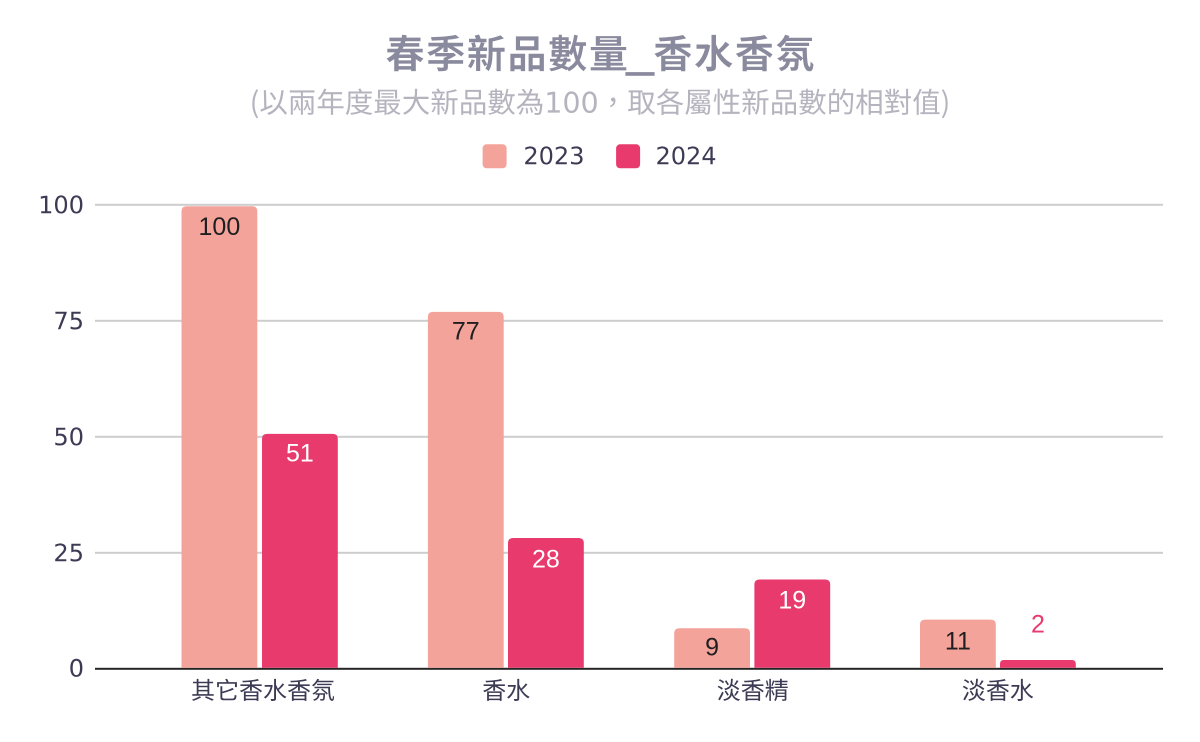  Describe the element at coordinates (958, 642) in the screenshot. I see `svg-text: 11` at that location.